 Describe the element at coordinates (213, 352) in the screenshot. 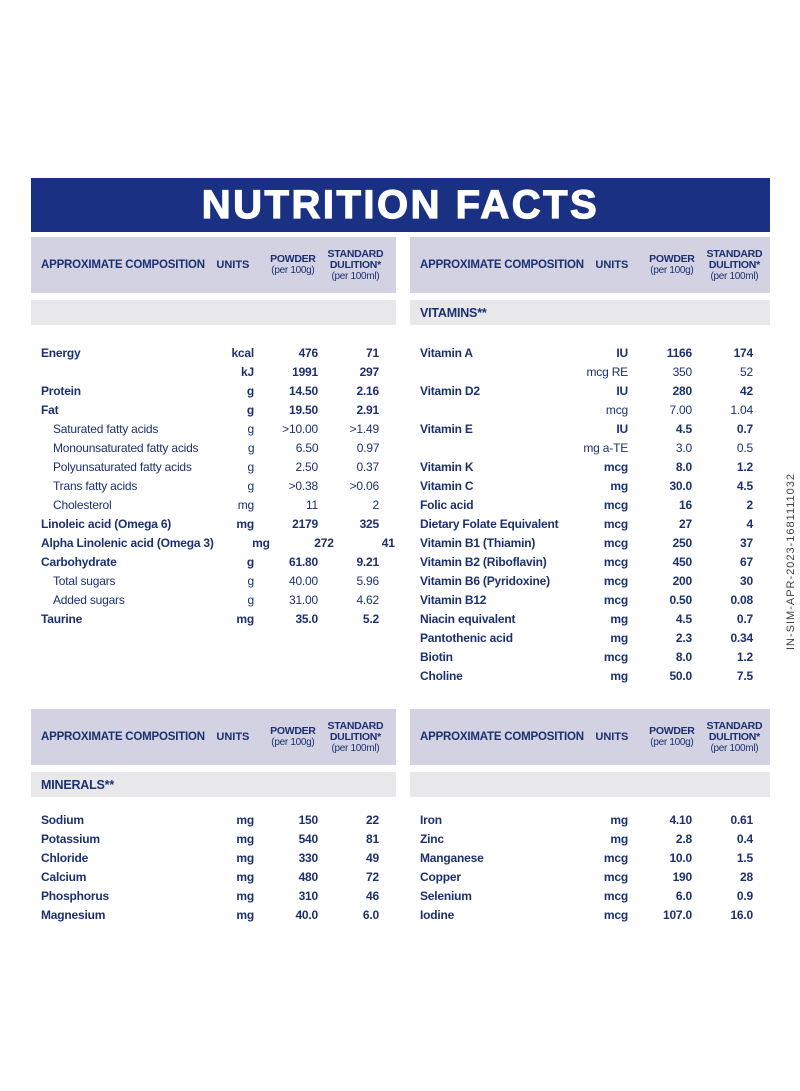

I see `nutrient-row: Energy kcal 476 71` at that location.